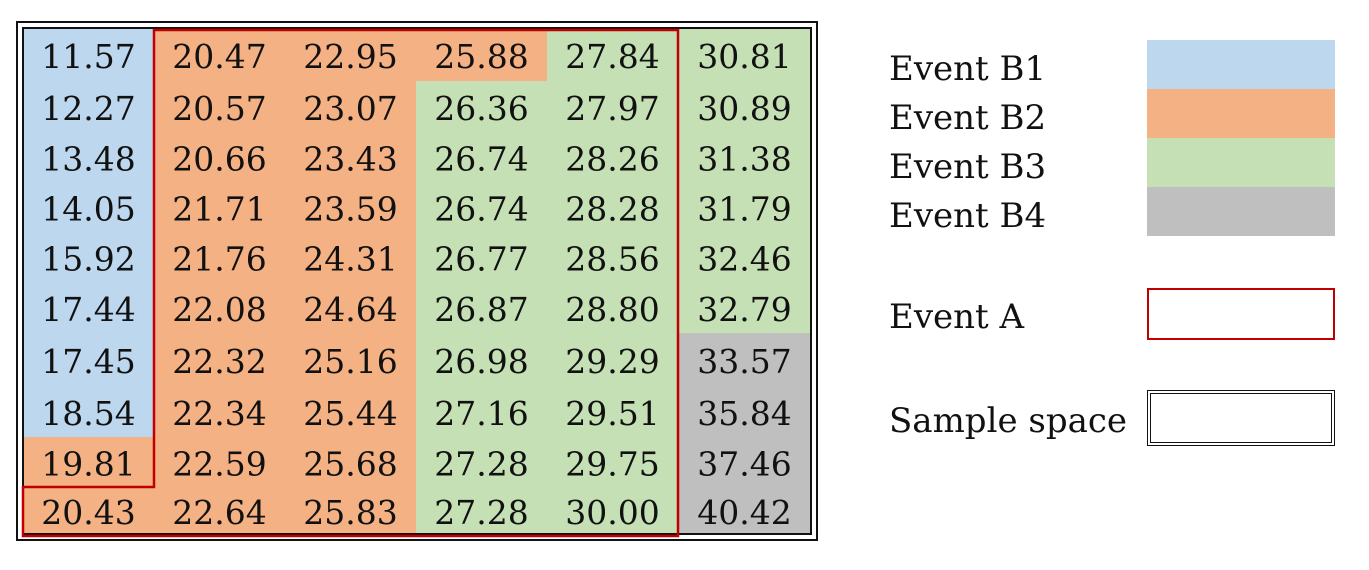 Image resolution: width=1369 pixels, height=570 pixels. I want to click on cell-value: 12.27, so click(88, 108).